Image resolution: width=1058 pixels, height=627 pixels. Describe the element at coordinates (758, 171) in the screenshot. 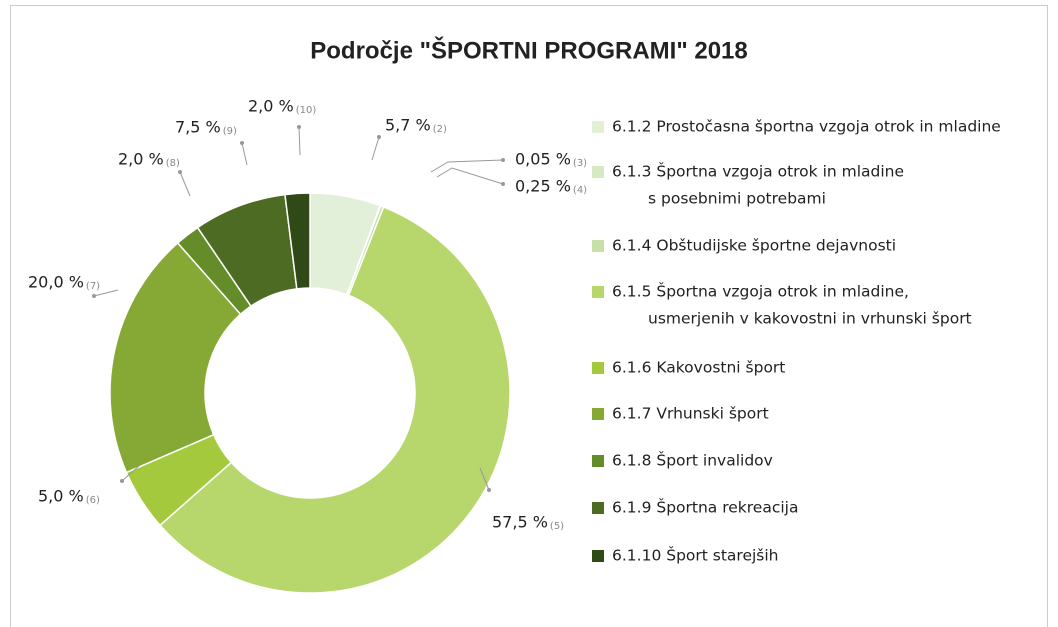

I see `legend-label: 6.1.3 Športna vzgoja otrok in mladine` at that location.